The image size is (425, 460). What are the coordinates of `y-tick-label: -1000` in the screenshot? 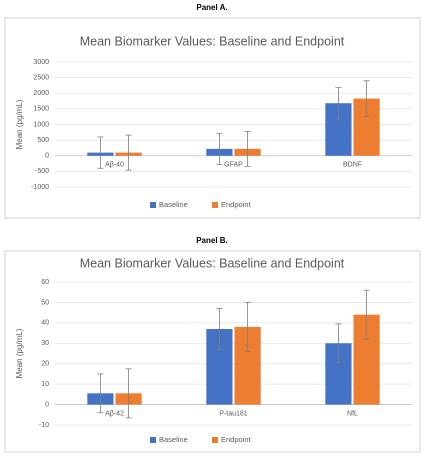 It's located at (40, 187).